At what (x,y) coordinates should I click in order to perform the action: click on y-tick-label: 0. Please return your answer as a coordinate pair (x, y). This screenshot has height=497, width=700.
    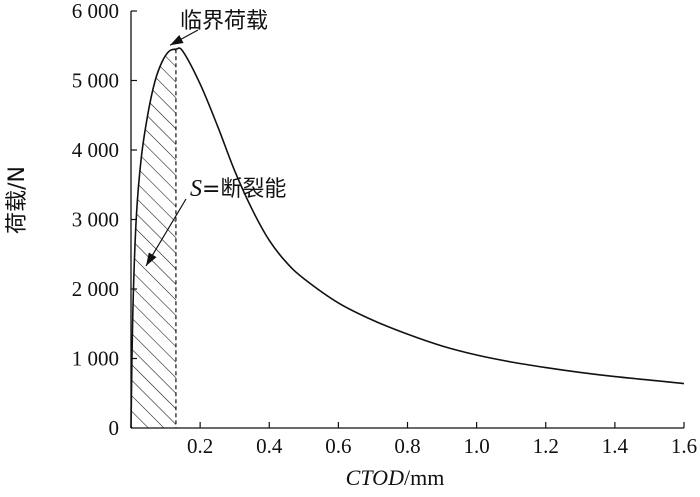
    Looking at the image, I should click on (114, 428).